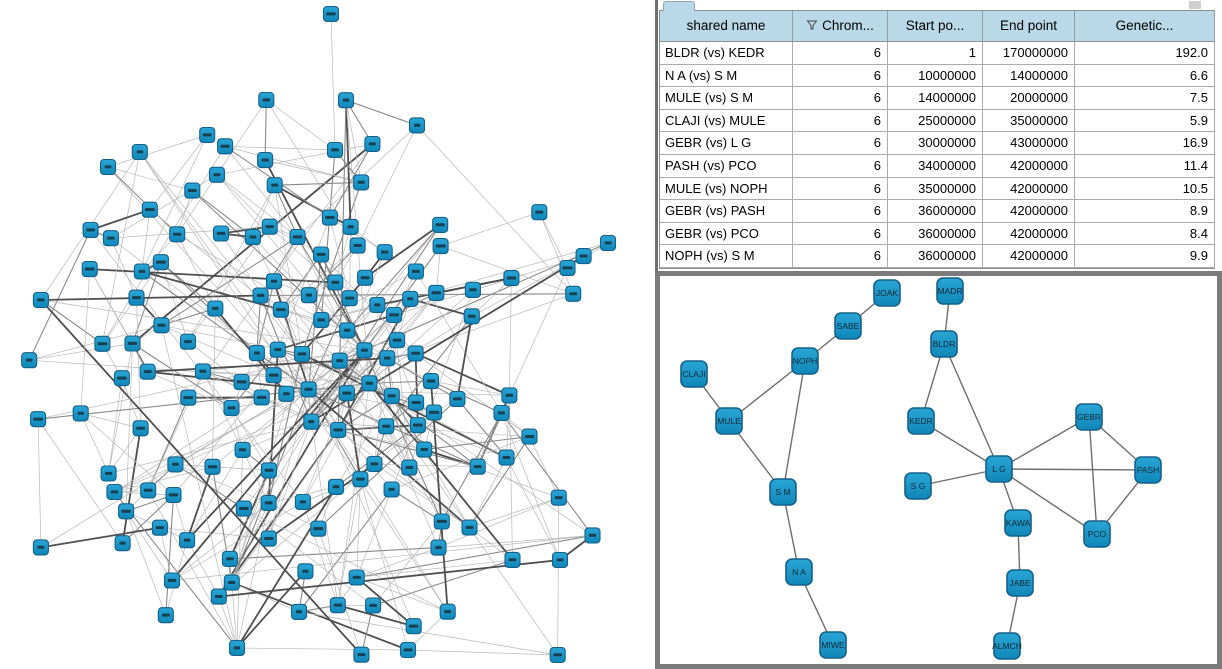 The image size is (1222, 669). Describe the element at coordinates (694, 374) in the screenshot. I see `network-node-claji: CLAJI` at that location.